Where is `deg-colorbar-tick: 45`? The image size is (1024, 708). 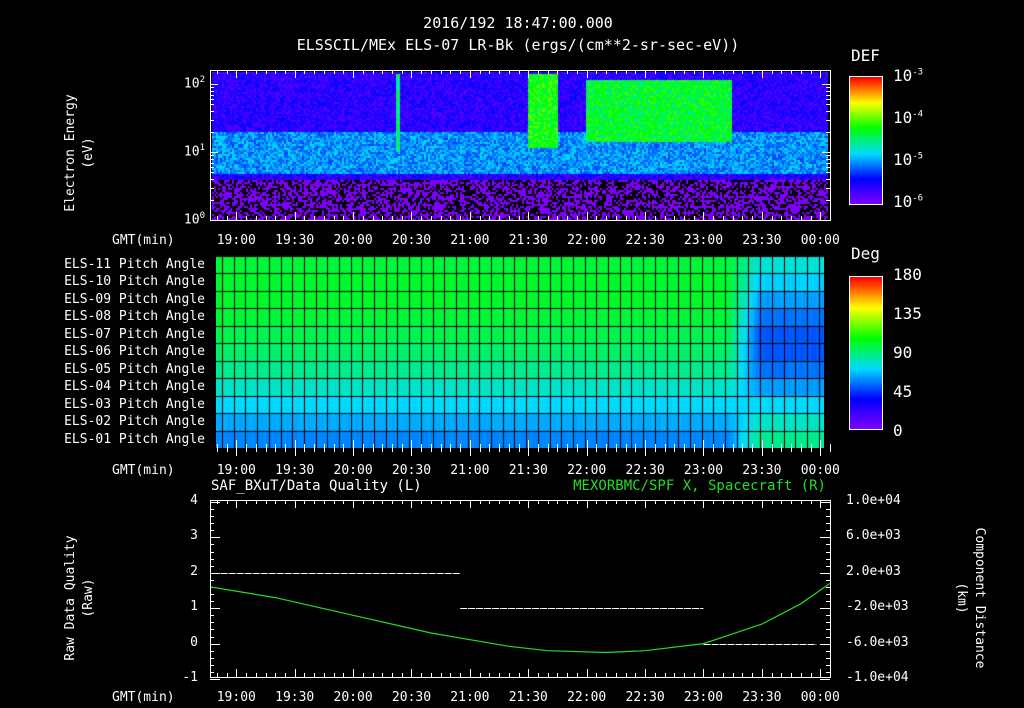 deg-colorbar-tick: 45 is located at coordinates (903, 391).